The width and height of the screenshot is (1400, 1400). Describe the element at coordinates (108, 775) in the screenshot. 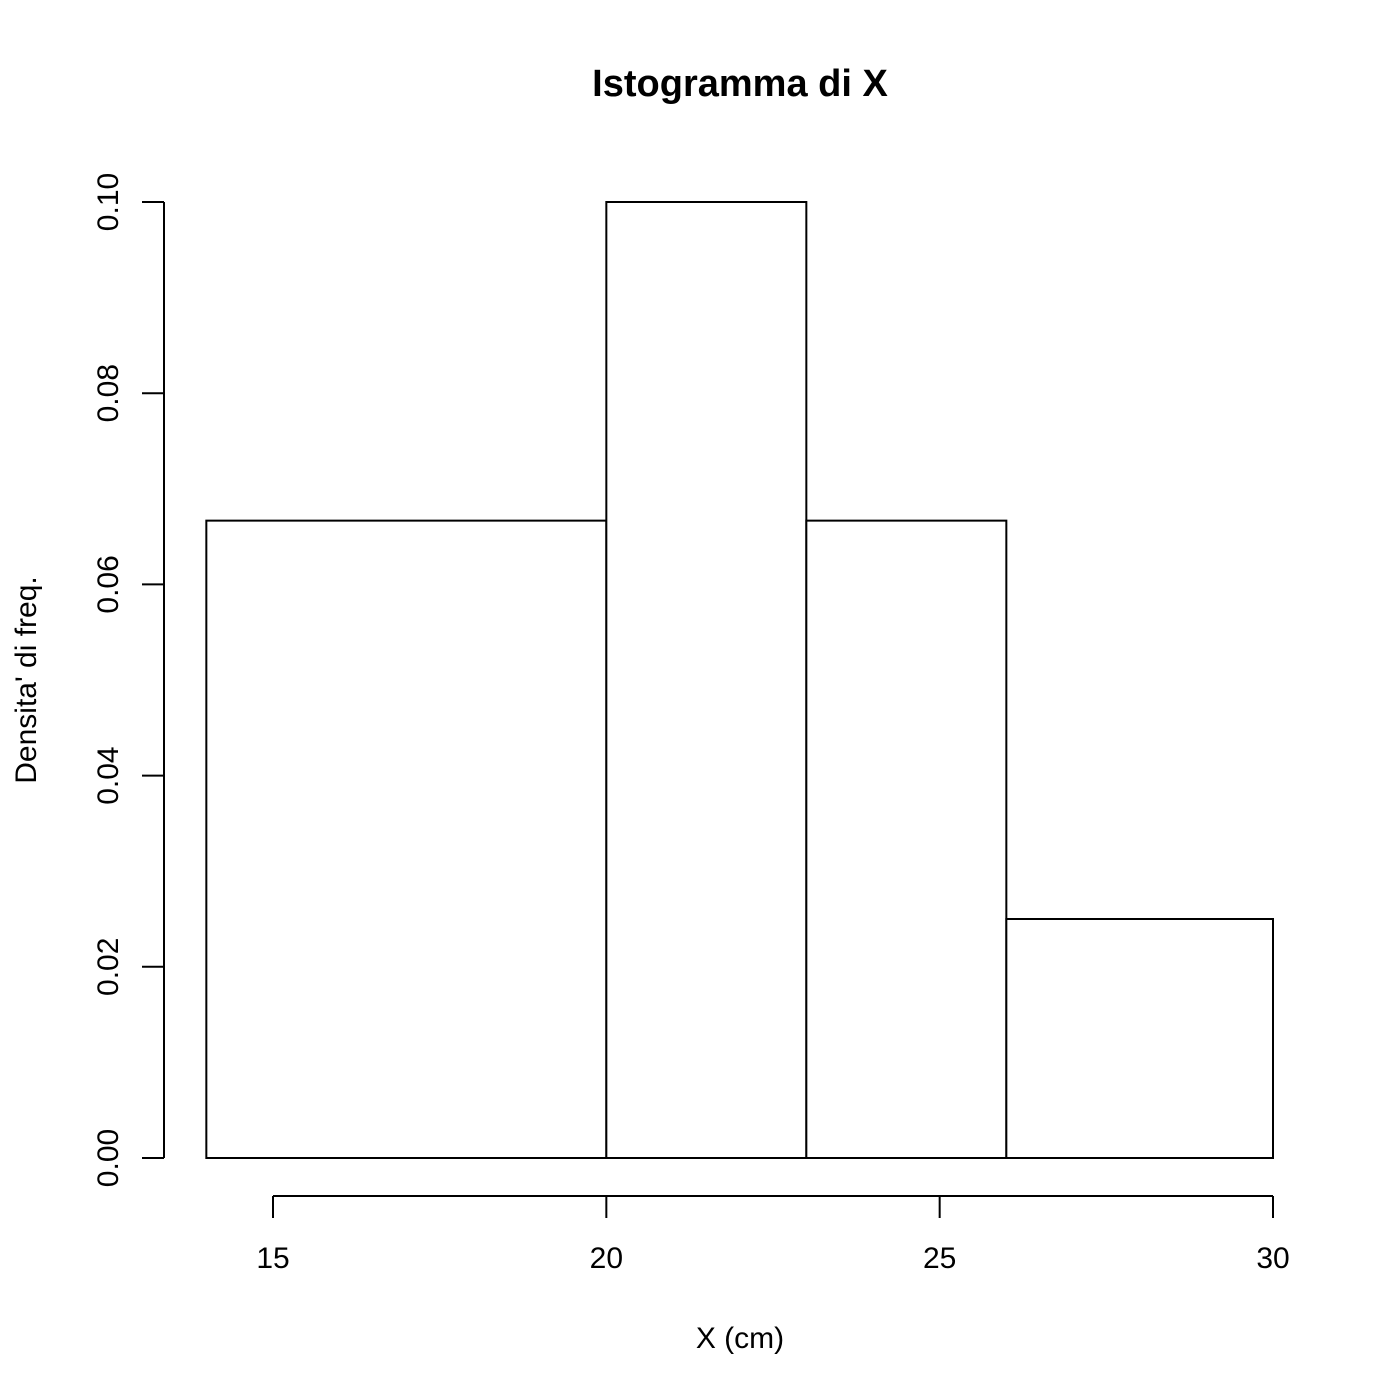

I see `y-tick-label: 0.04` at that location.